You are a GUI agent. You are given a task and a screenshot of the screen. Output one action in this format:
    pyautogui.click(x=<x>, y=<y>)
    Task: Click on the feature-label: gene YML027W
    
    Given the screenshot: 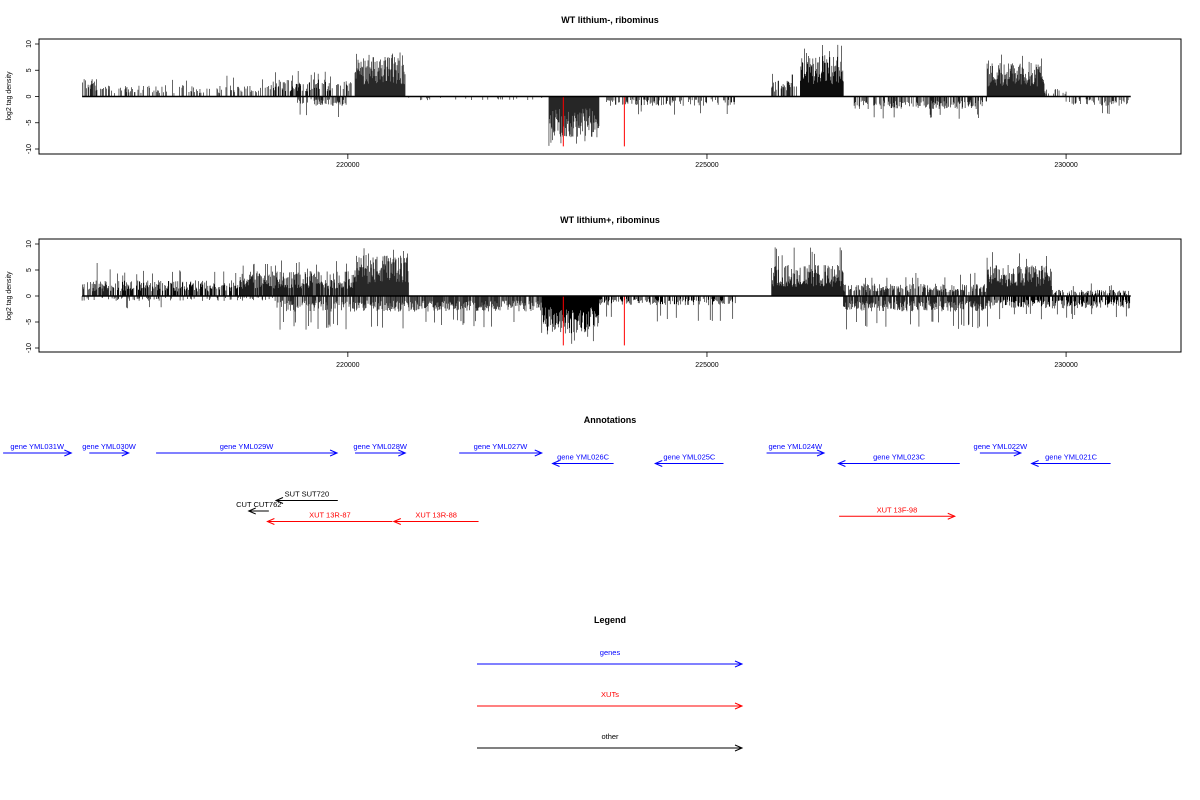 What is the action you would take?
    pyautogui.click(x=501, y=446)
    